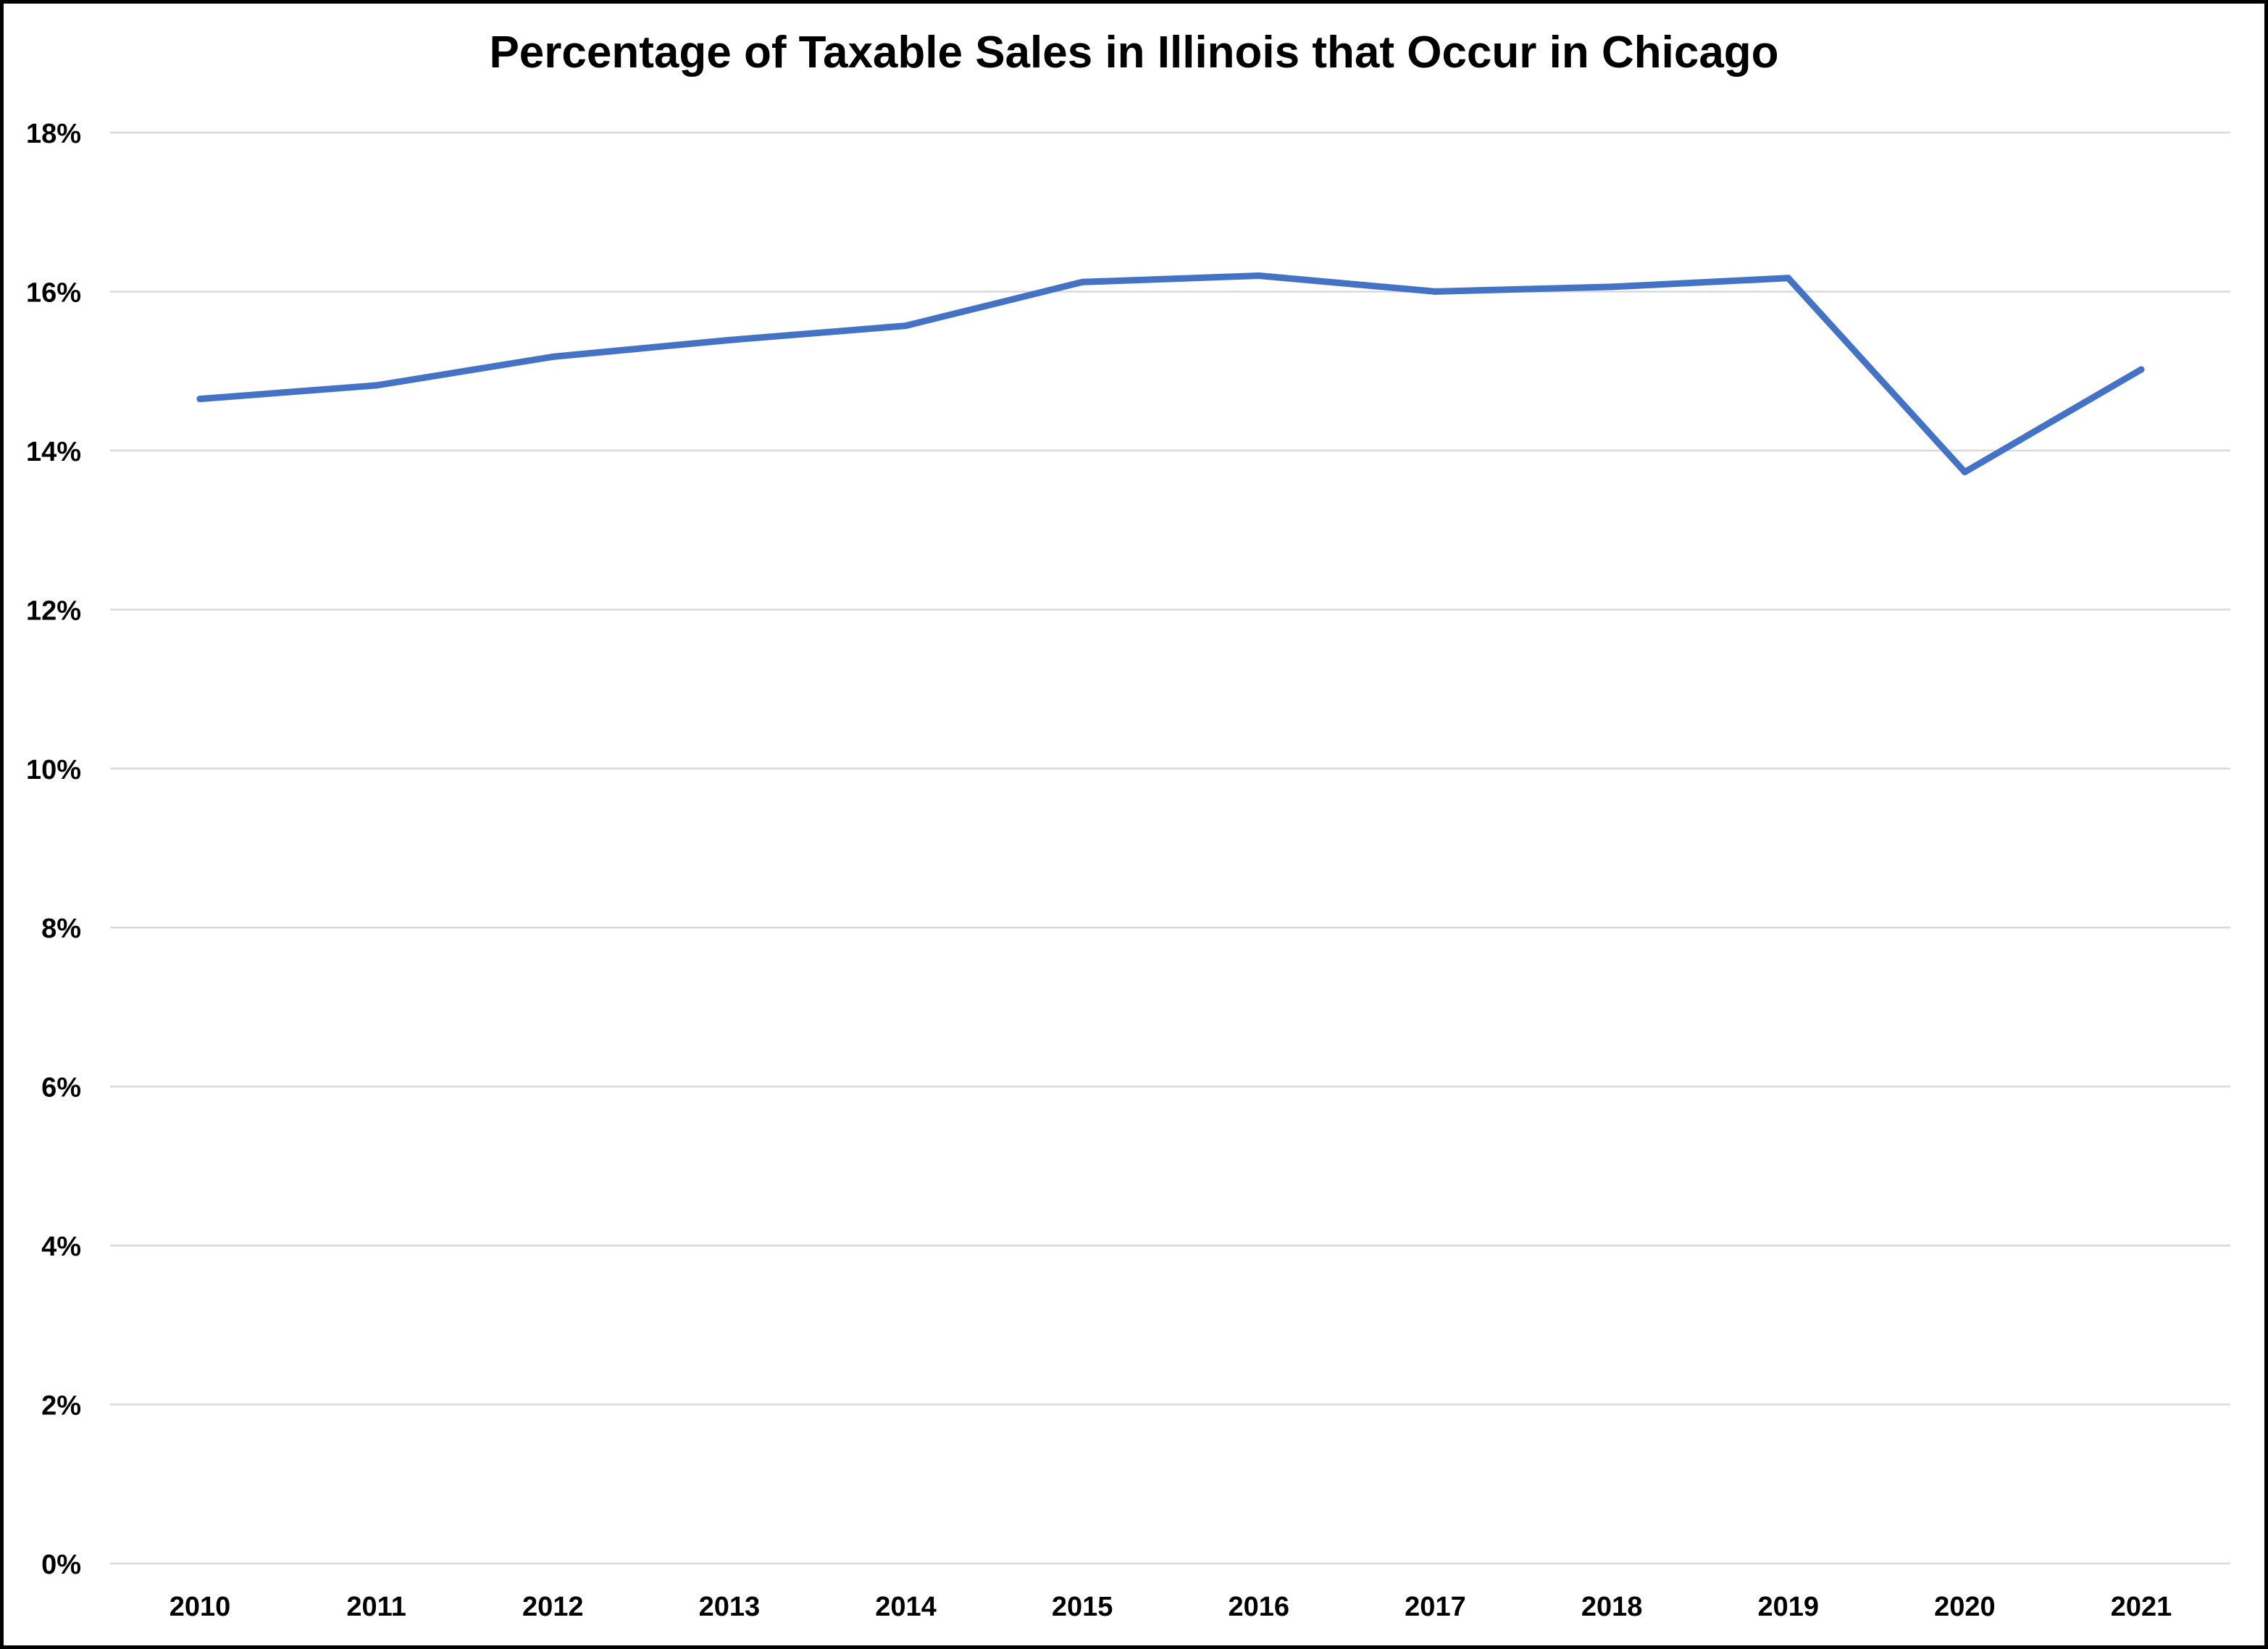 This screenshot has width=2268, height=1649. I want to click on series-line, so click(1171, 373).